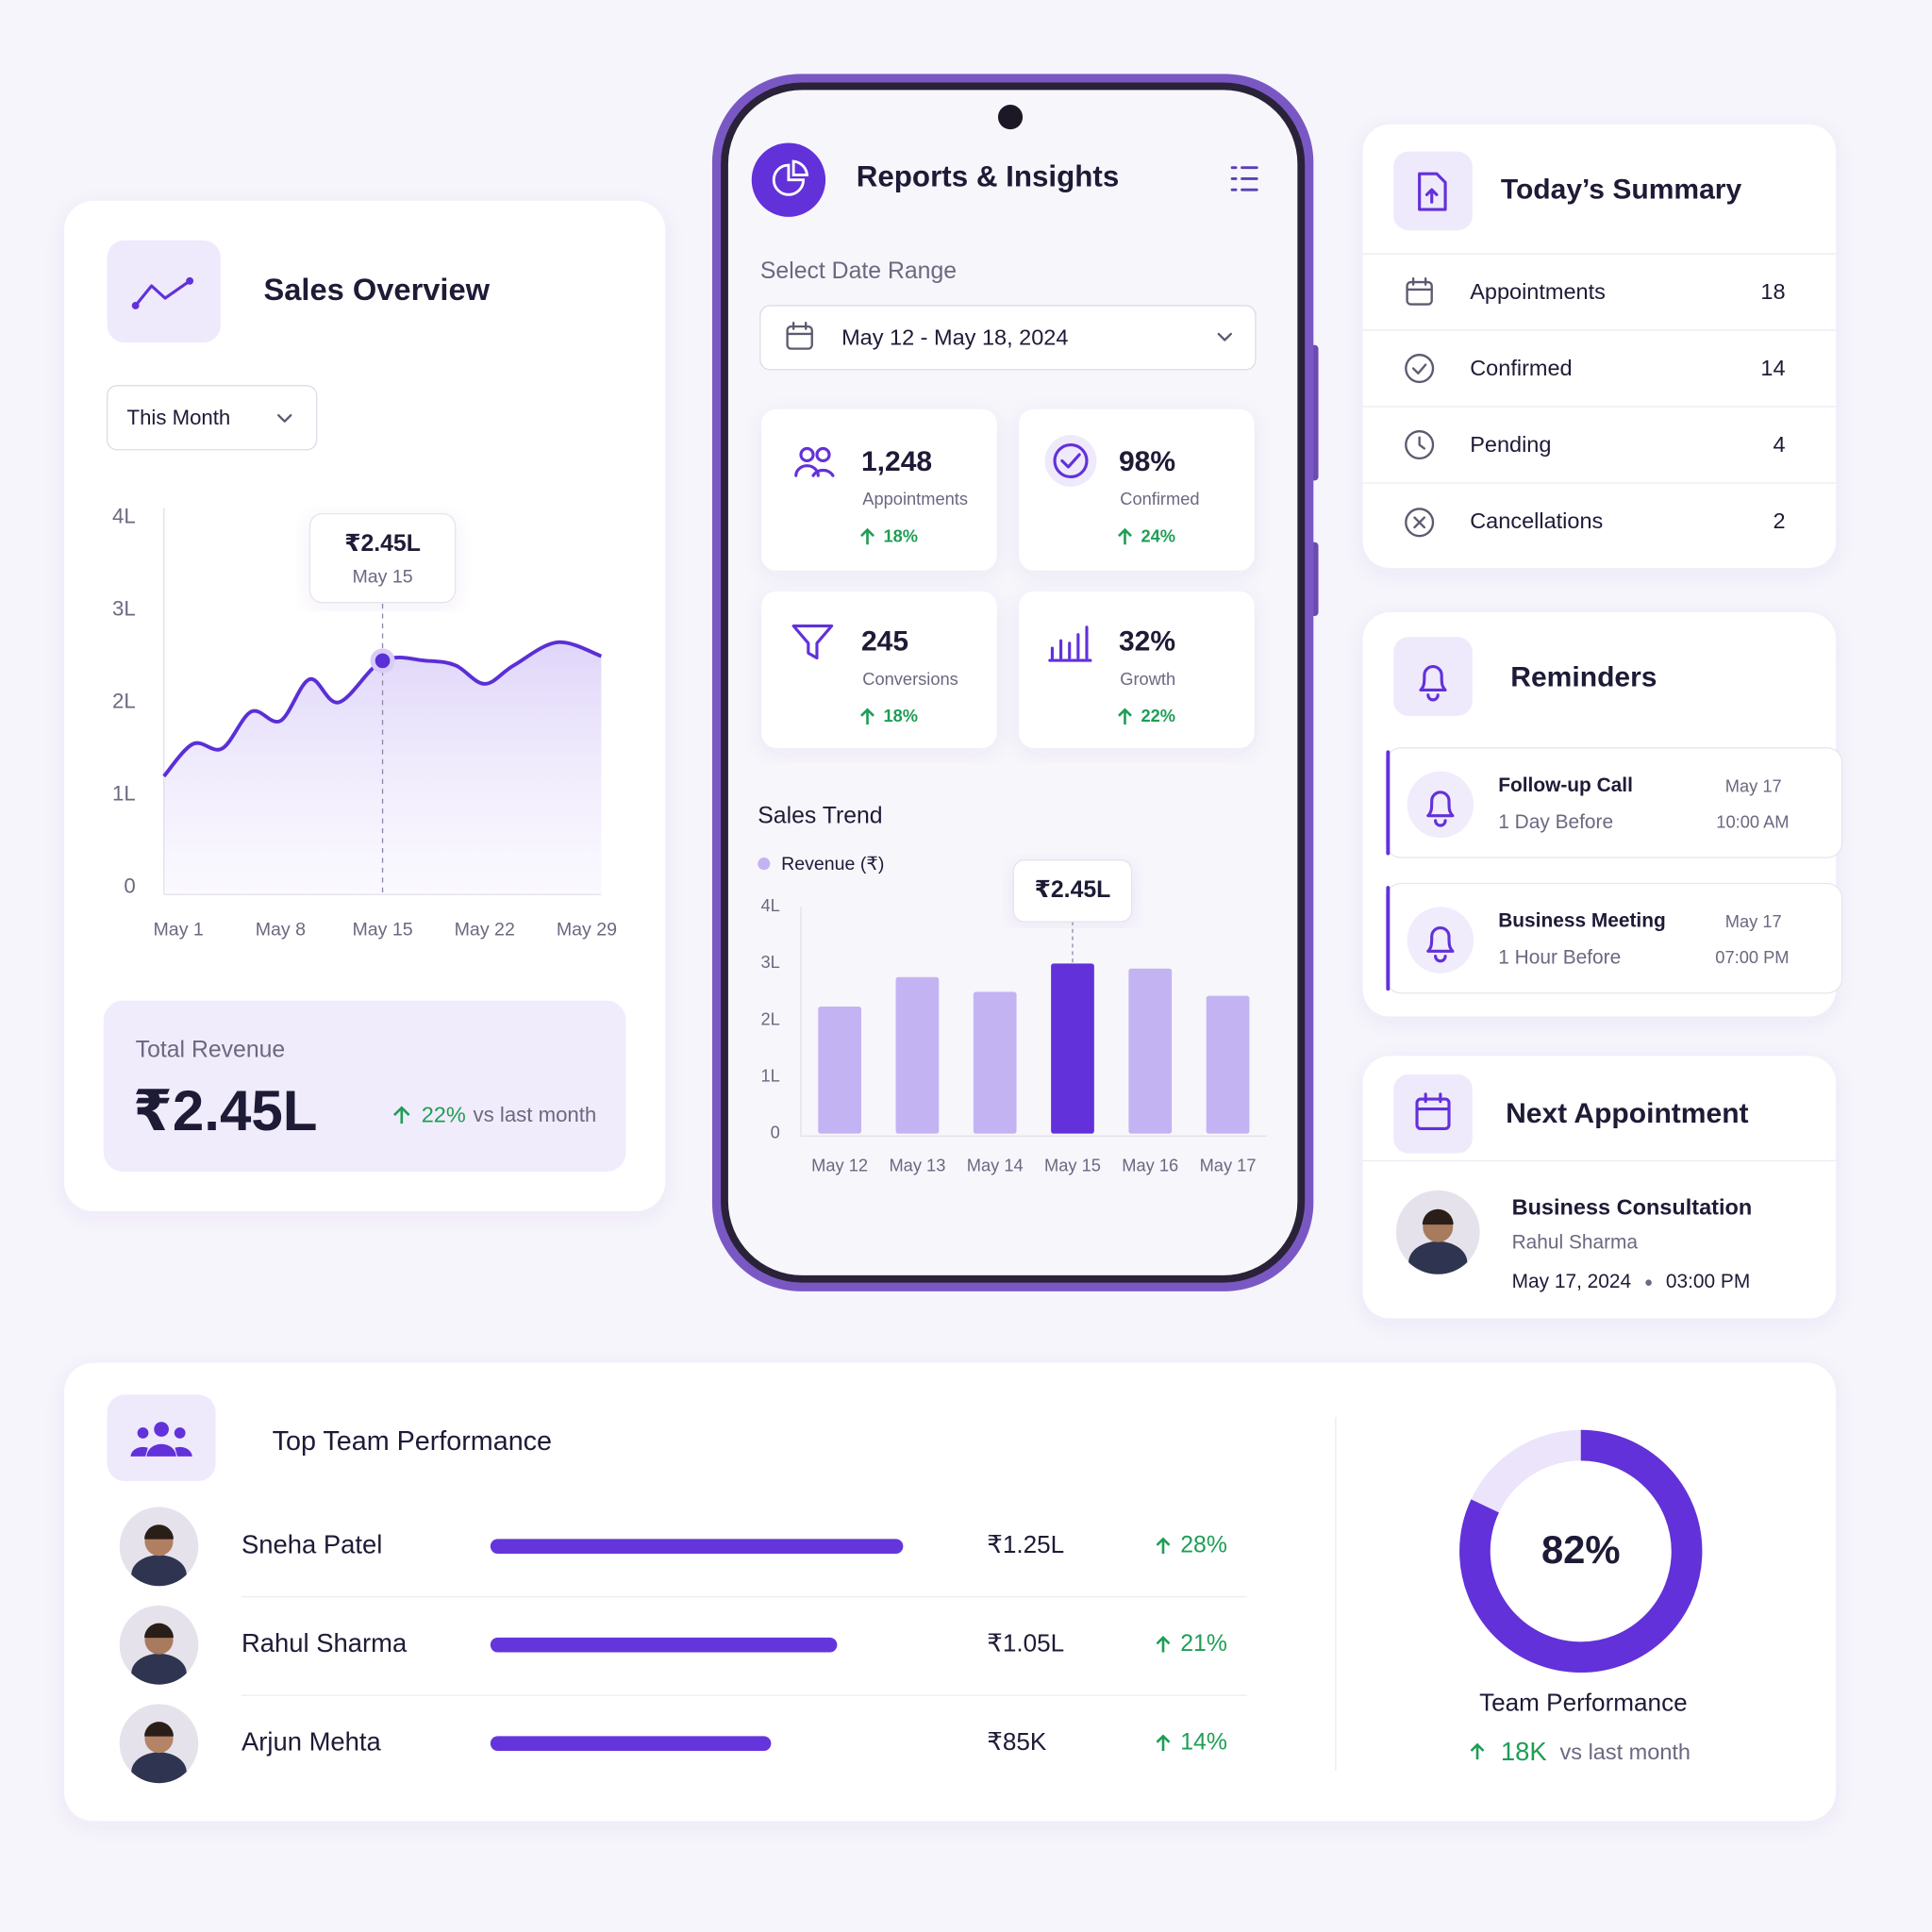 This screenshot has height=1932, width=1932. I want to click on bell-bg, so click(1441, 805).